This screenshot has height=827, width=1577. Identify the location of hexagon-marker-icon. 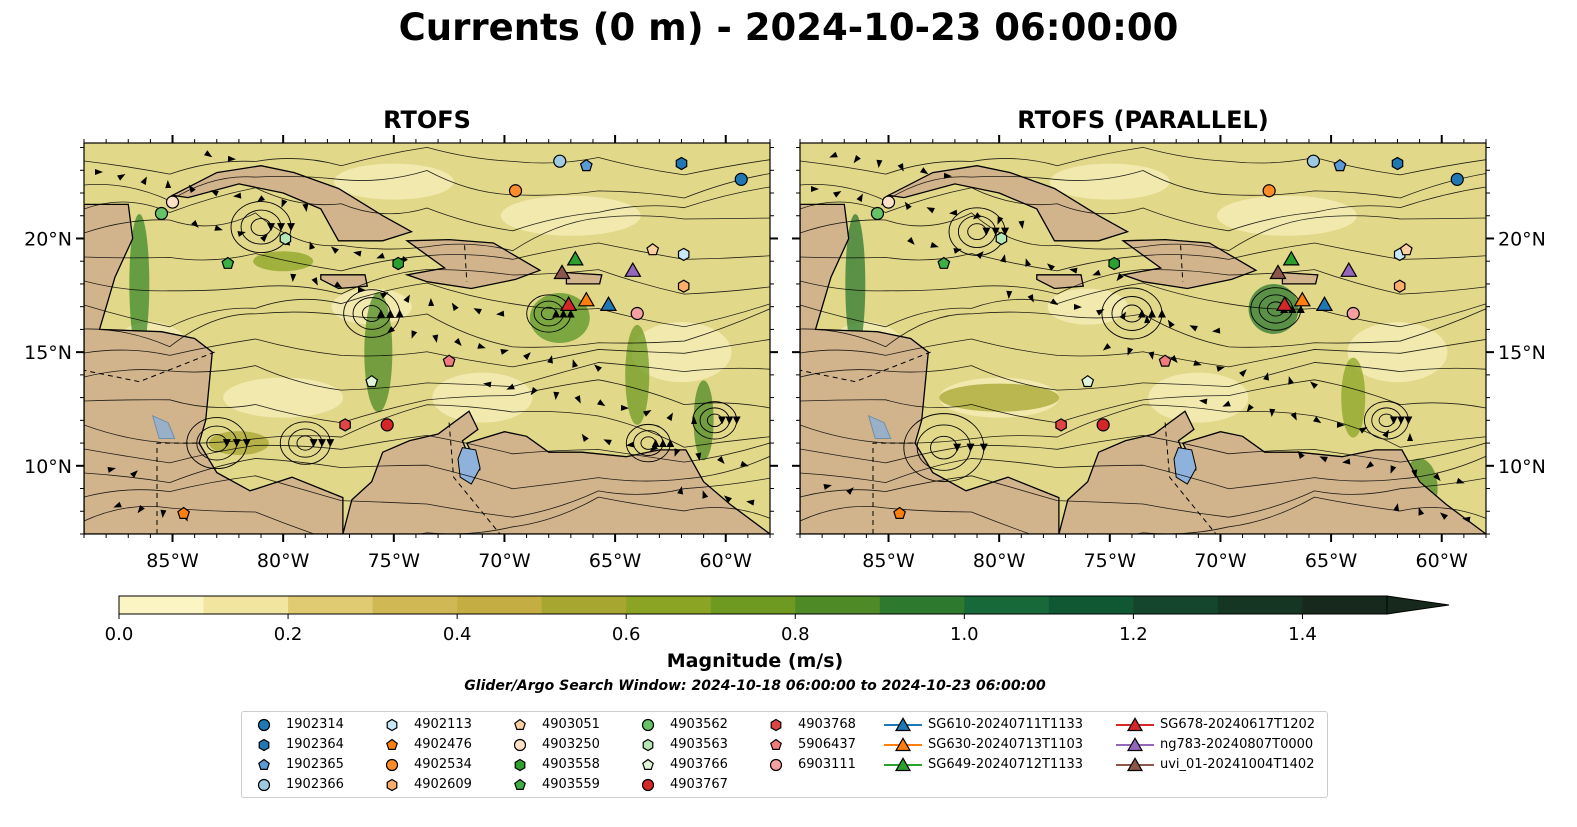
(392, 785).